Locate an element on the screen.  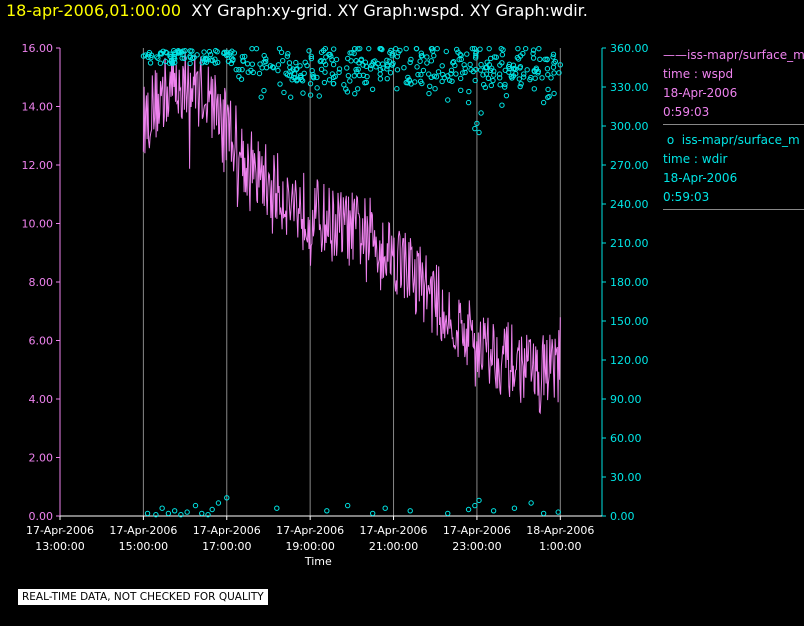
y-right-tick-label: 30.00 is located at coordinates (626, 477).